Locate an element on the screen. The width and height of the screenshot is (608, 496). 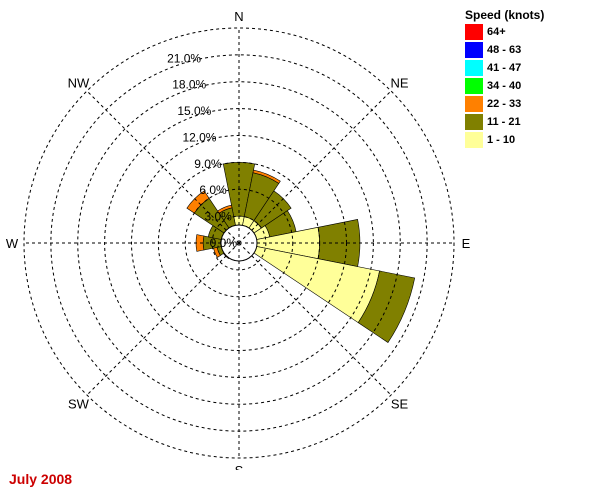
legend-label: 1 - 10 is located at coordinates (501, 140).